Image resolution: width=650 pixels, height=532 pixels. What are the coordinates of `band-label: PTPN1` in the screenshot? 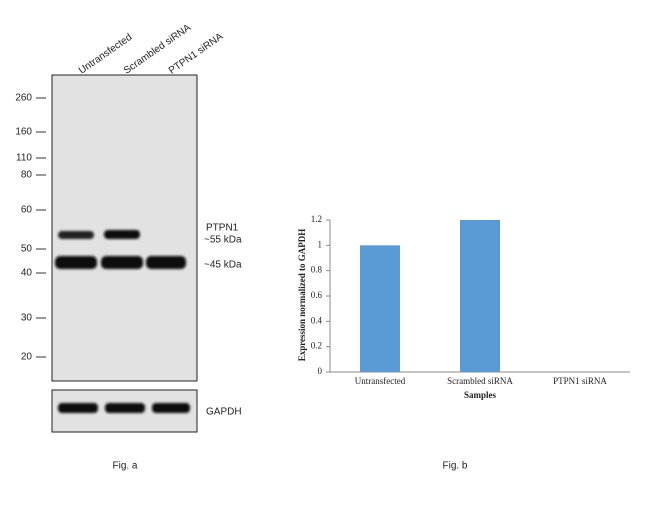 It's located at (222, 228).